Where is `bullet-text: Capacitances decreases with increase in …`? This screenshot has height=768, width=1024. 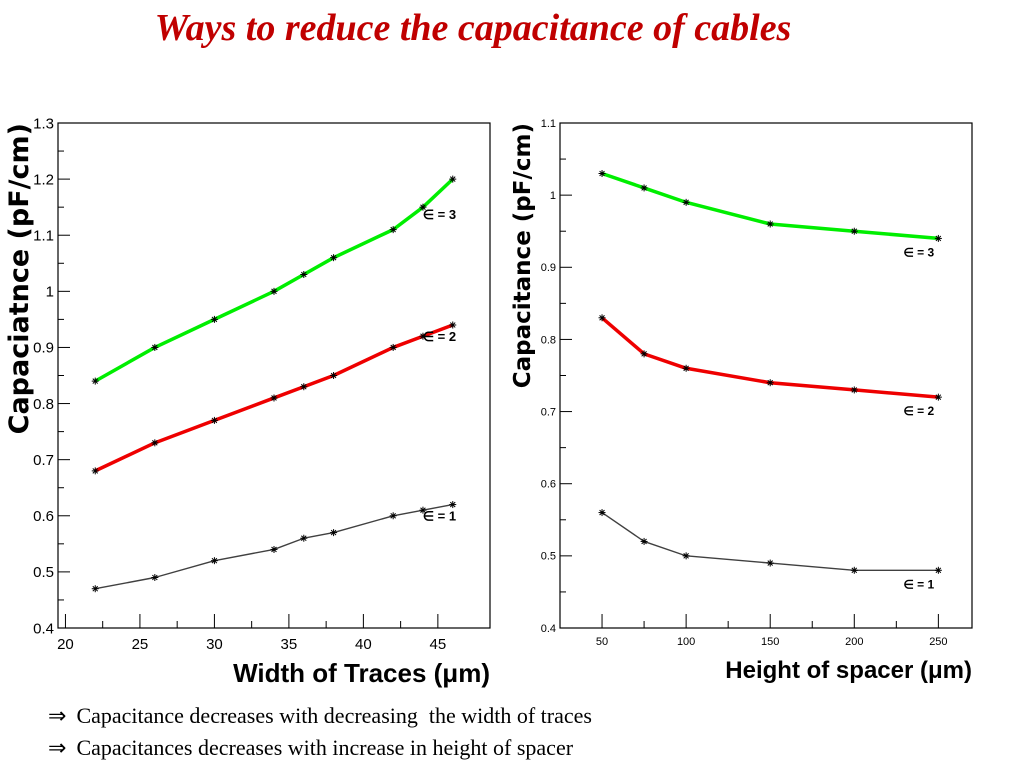
bullet-text: Capacitances decreases with increase in … is located at coordinates (325, 747).